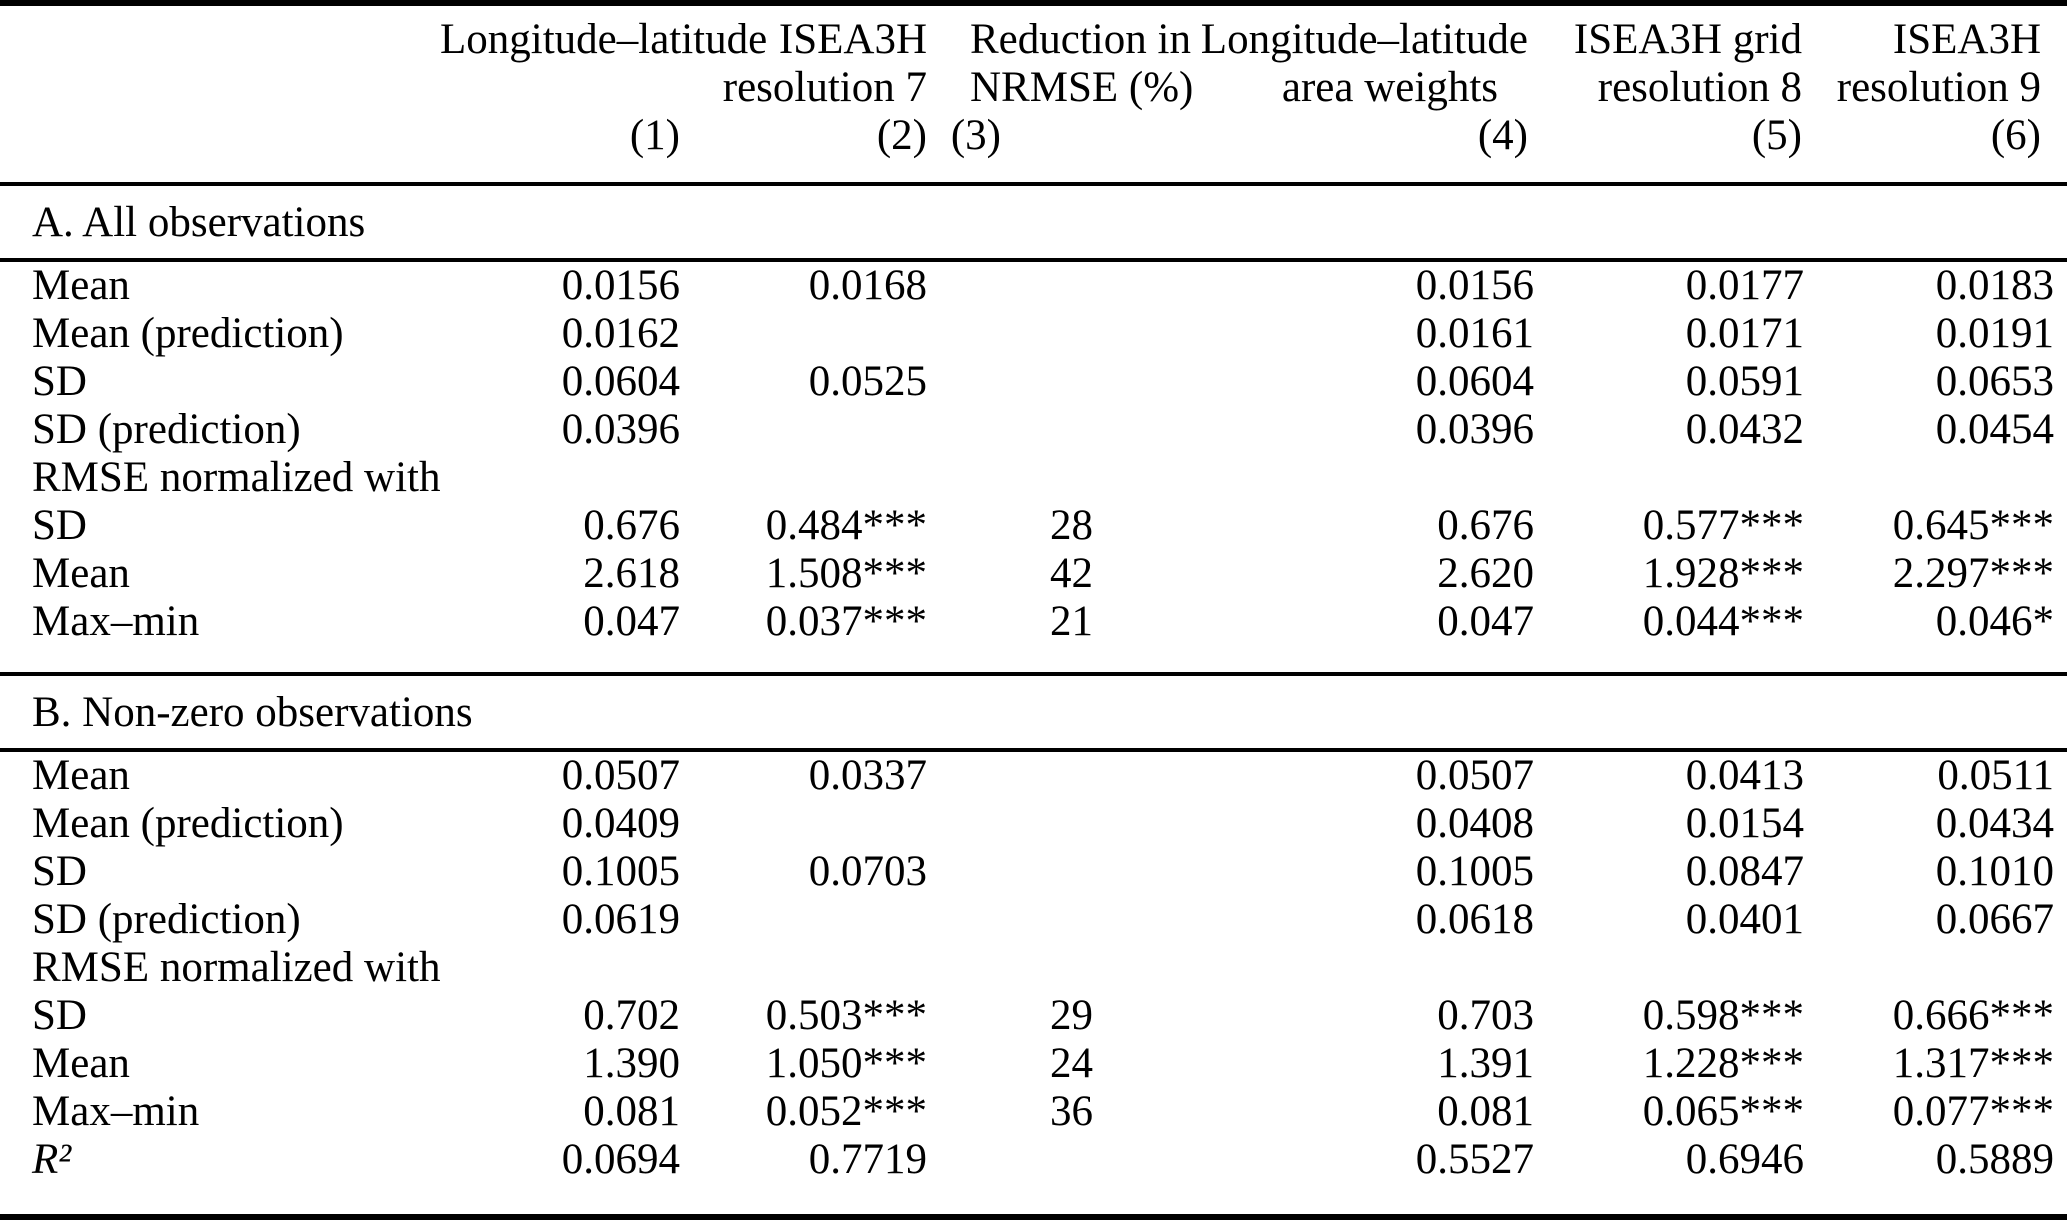 The width and height of the screenshot is (2067, 1220). I want to click on table-row: Mean 0.0156 0.0168 0.0156 0.0177 0.0183, so click(1033, 285).